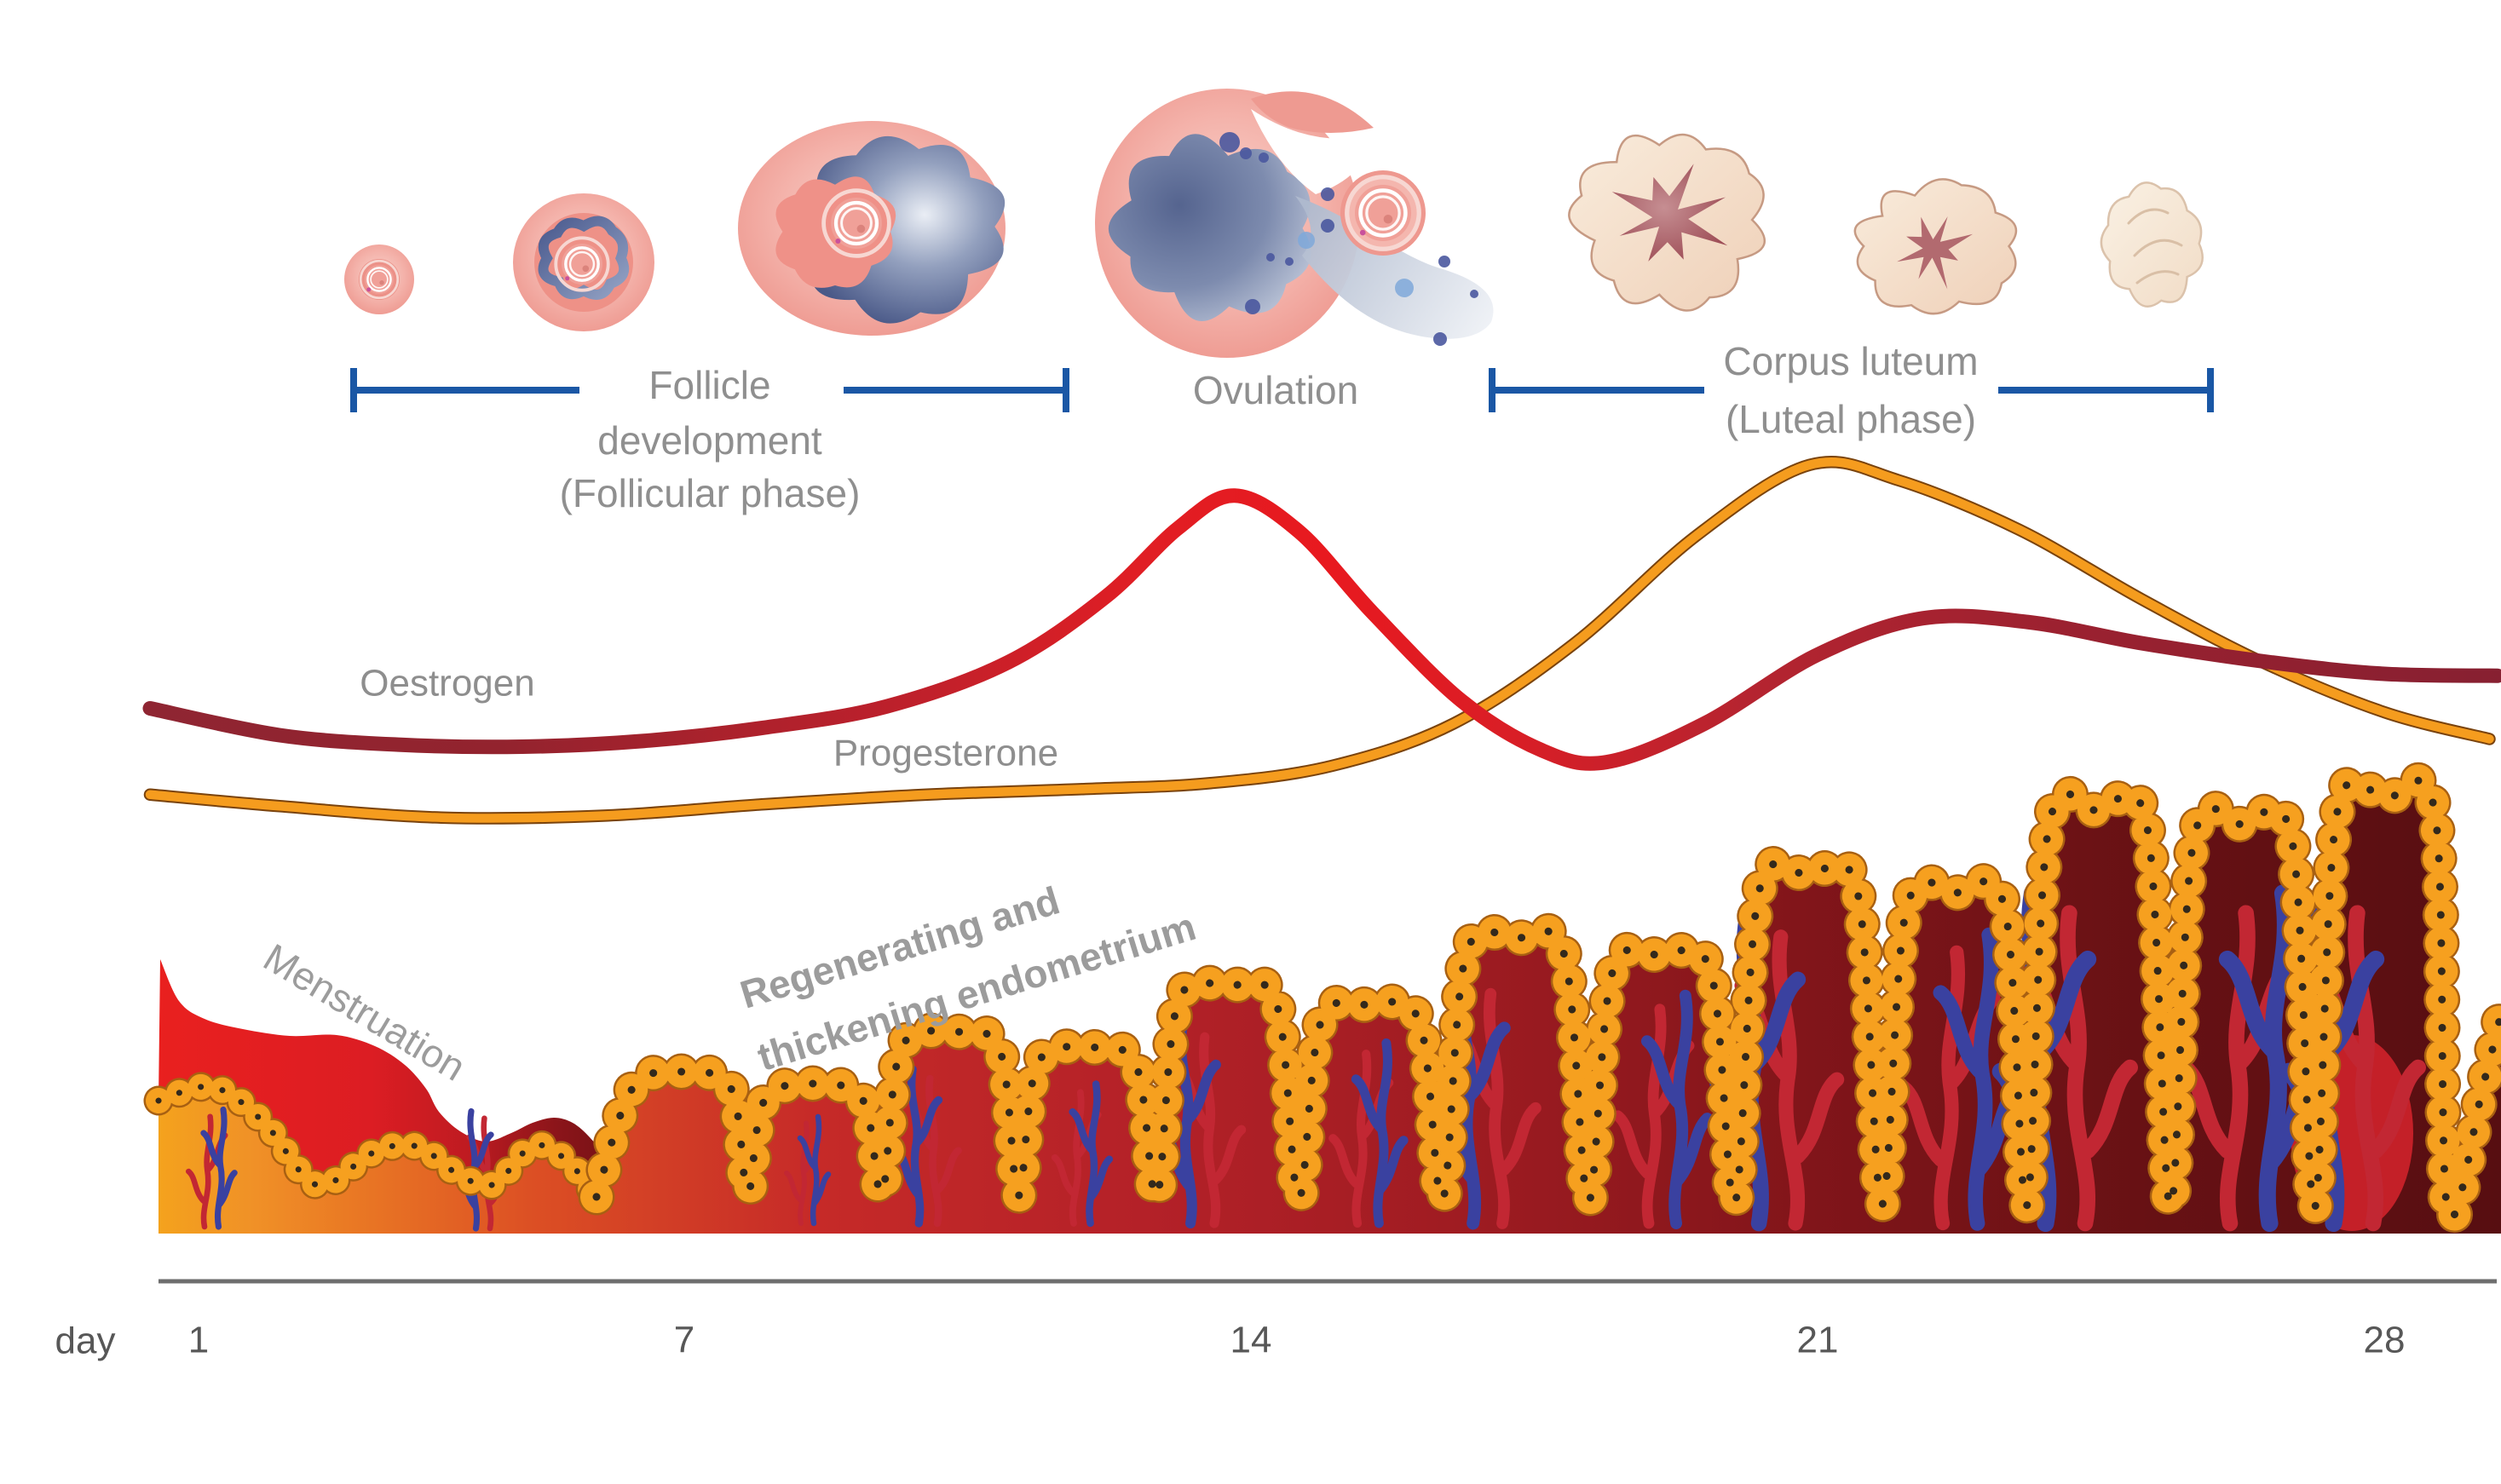  What do you see at coordinates (1297, 1340) in the screenshot?
I see `axis-tick-labels: 1 7 14 21 28` at bounding box center [1297, 1340].